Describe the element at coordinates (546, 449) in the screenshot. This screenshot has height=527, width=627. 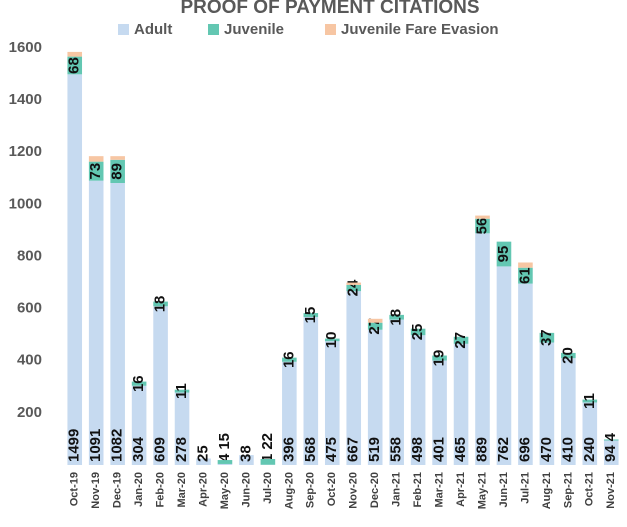
I see `data-label: 470` at that location.